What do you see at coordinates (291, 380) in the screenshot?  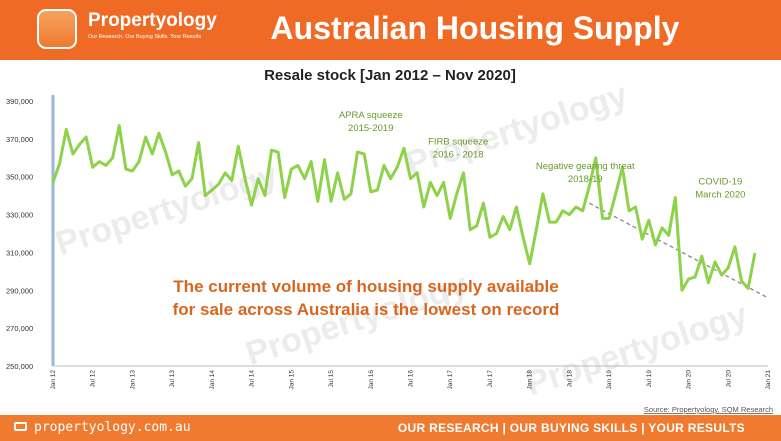 I see `x-tick-label: Jan 15` at bounding box center [291, 380].